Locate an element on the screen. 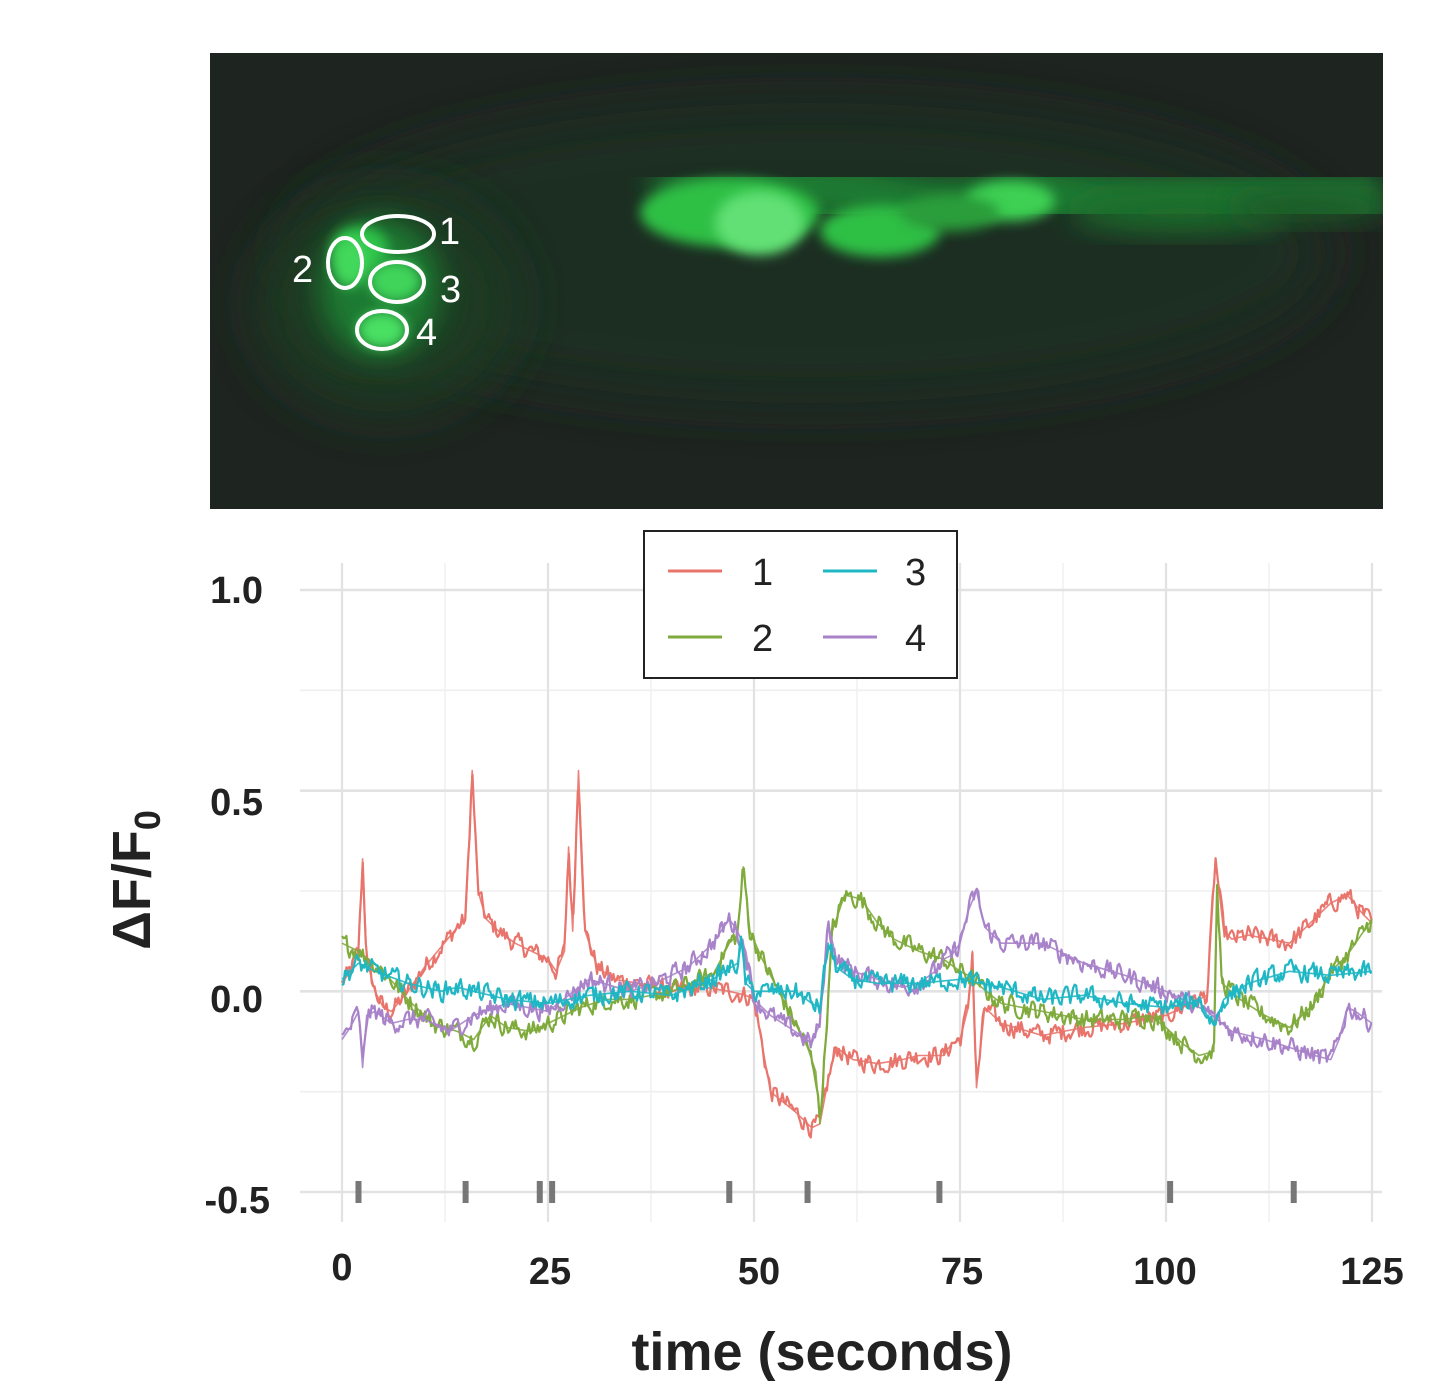  y-tick-label-0.5: 0.5 is located at coordinates (236, 803).